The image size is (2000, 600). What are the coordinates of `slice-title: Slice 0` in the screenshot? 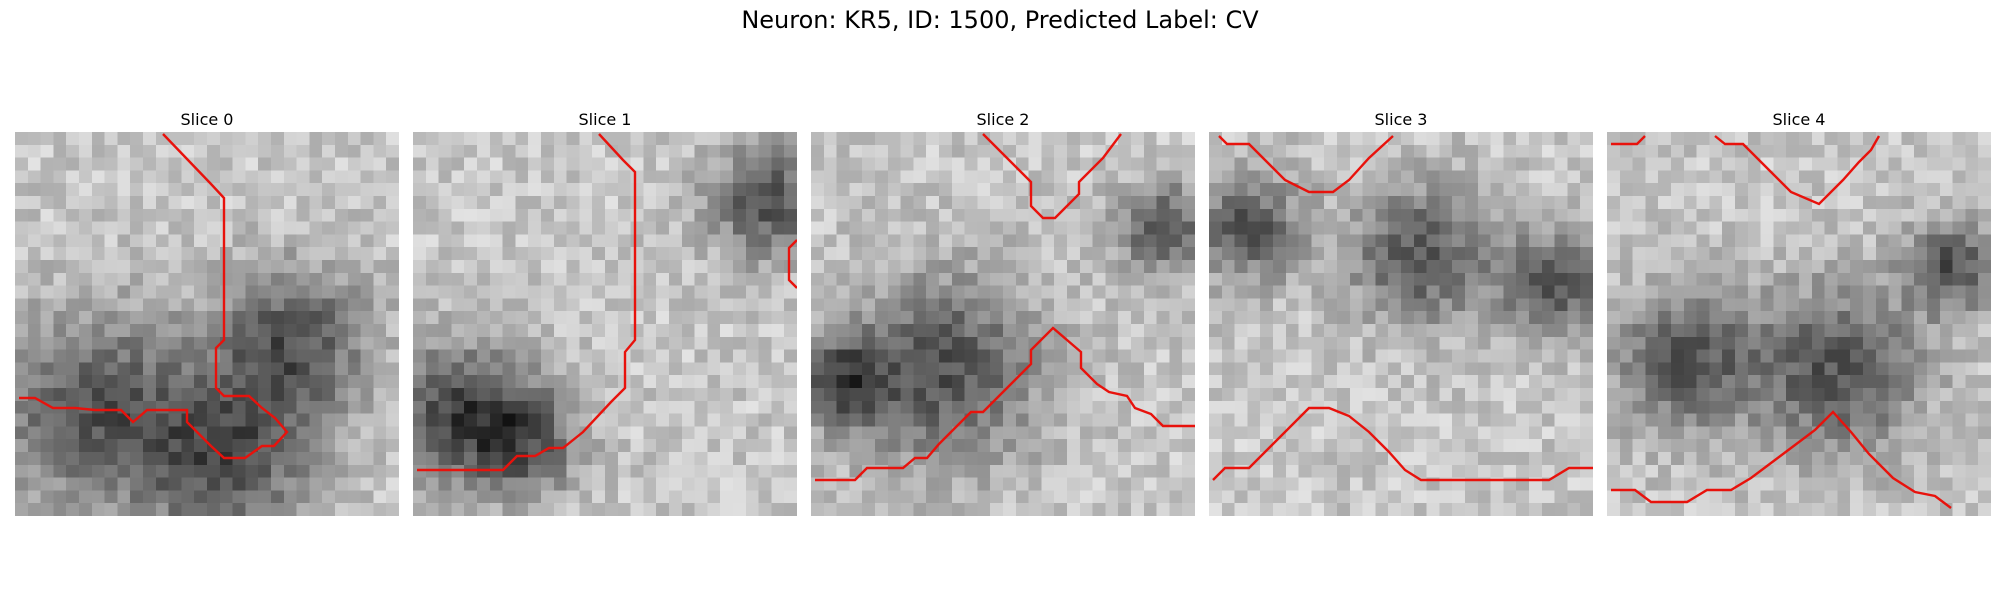 It's located at (207, 119).